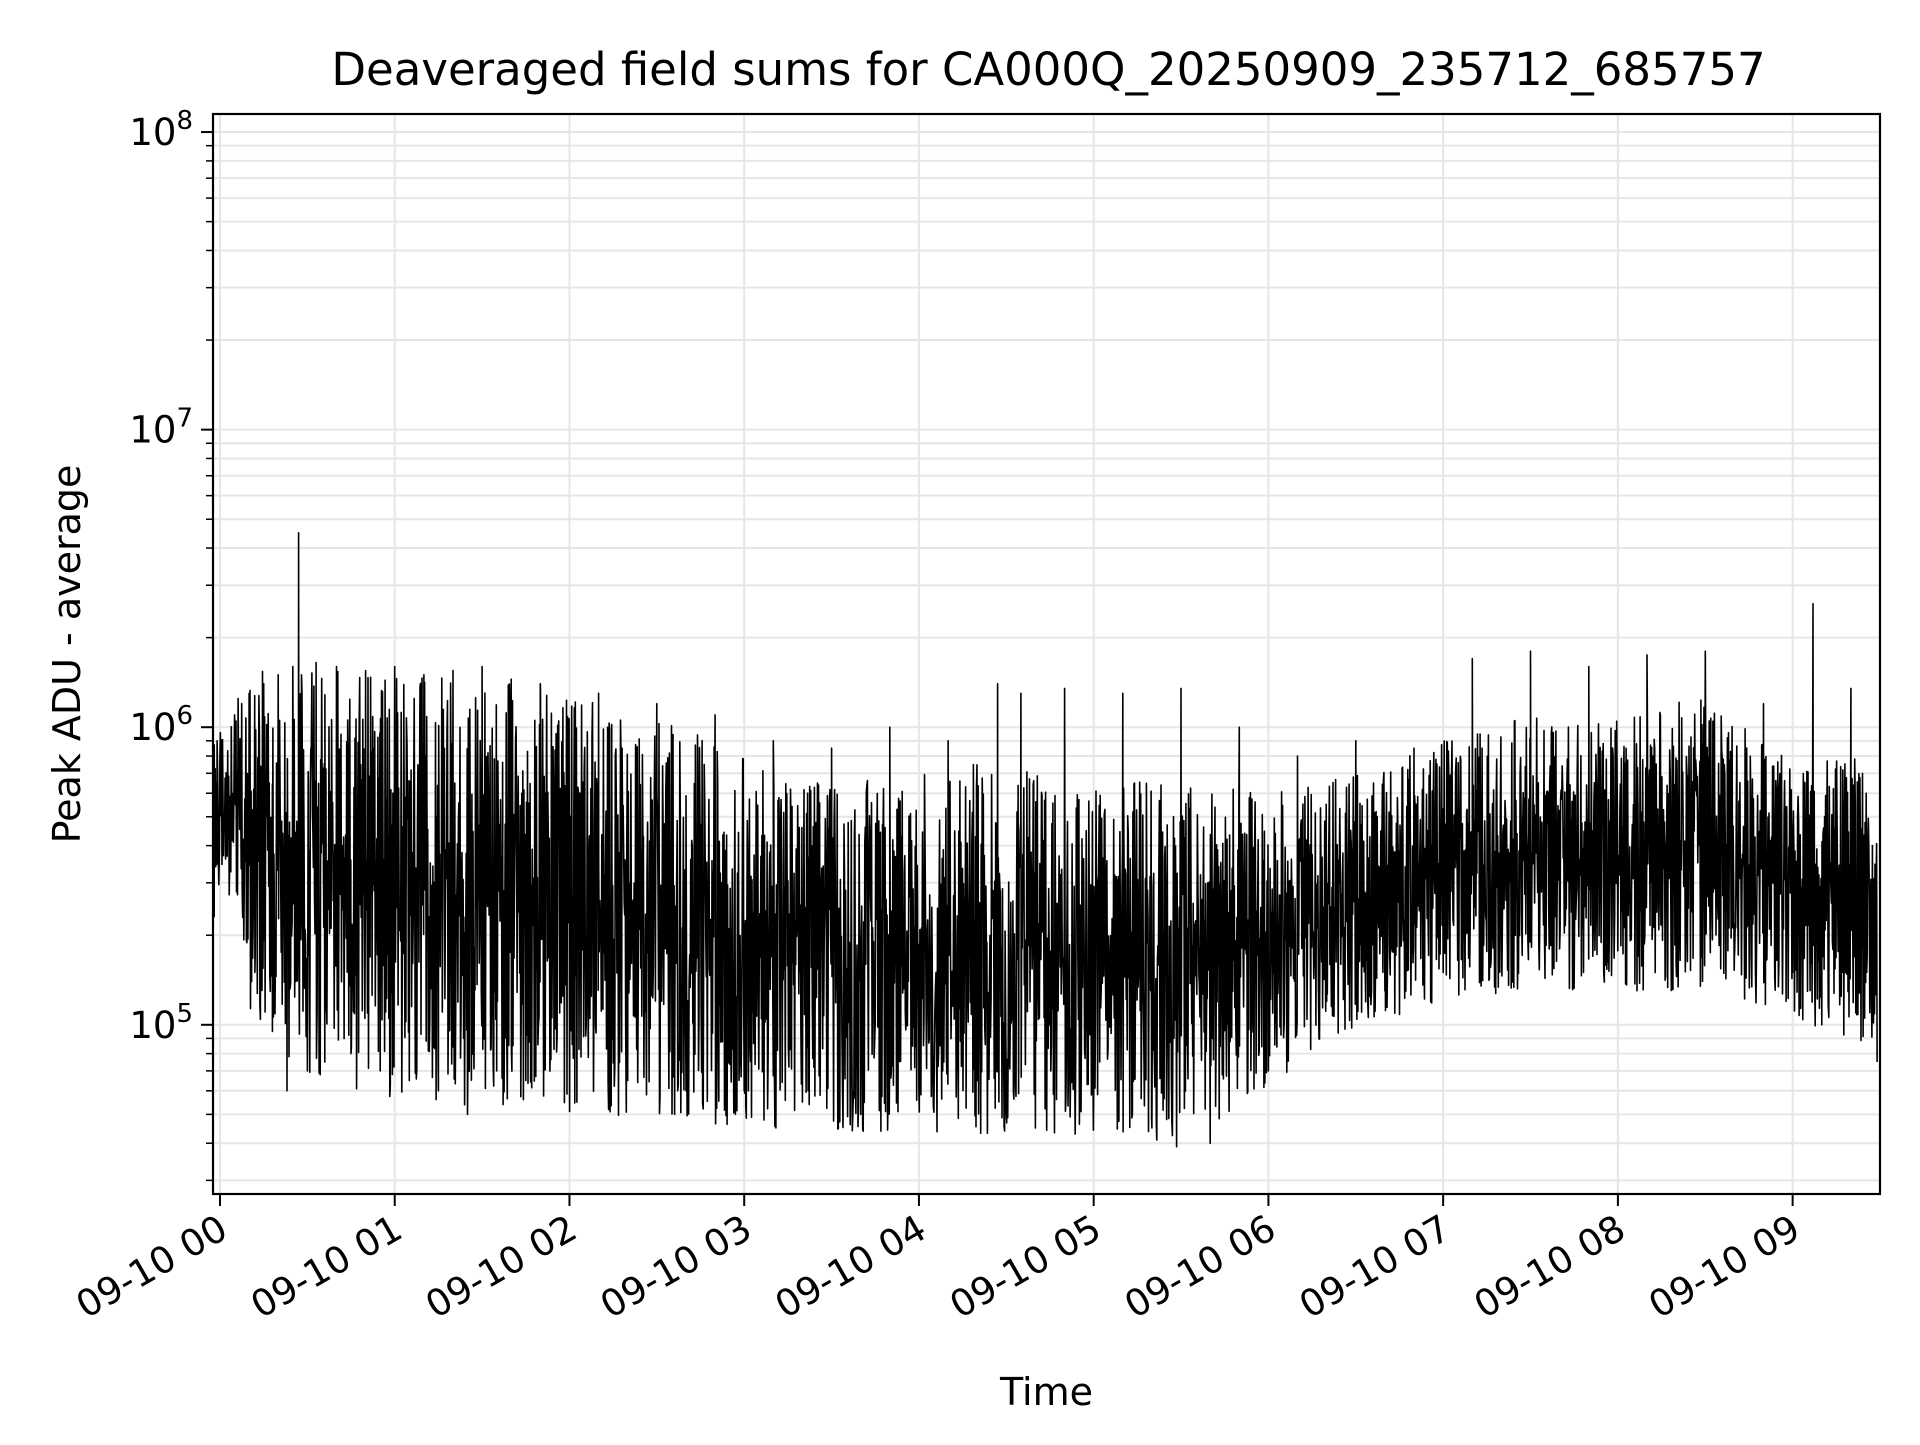  What do you see at coordinates (161, 428) in the screenshot?
I see `y-tick-label: 107` at bounding box center [161, 428].